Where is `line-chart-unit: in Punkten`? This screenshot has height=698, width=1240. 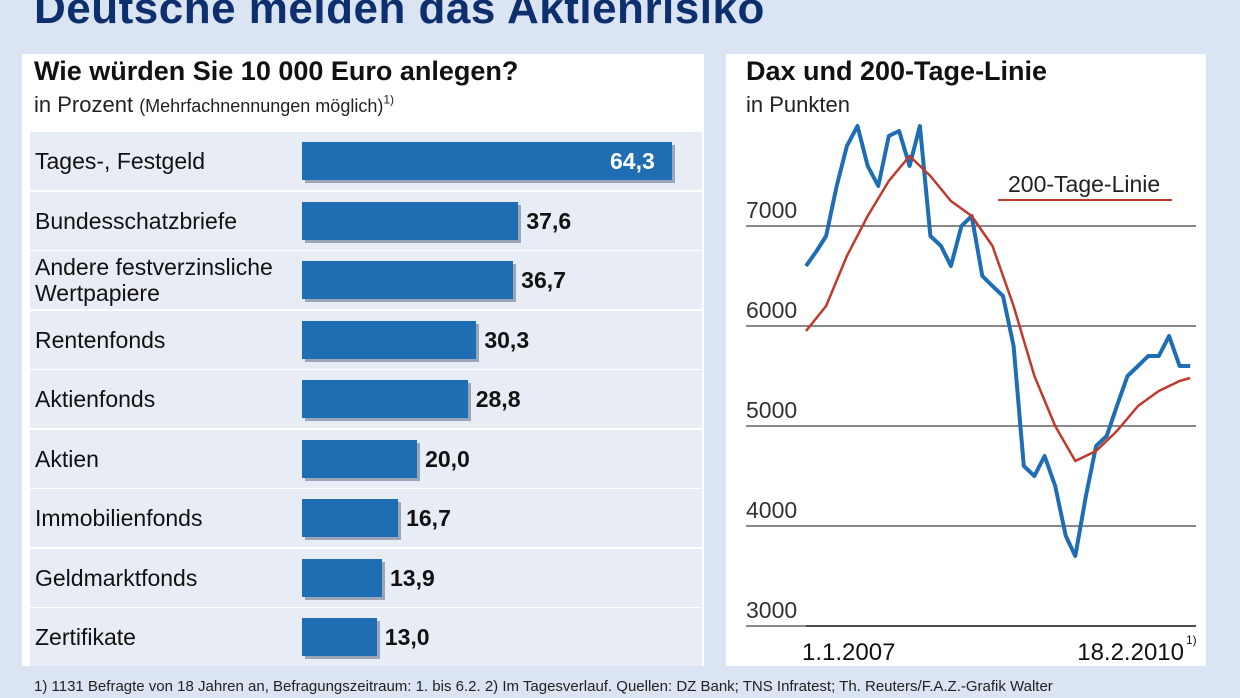 line-chart-unit: in Punkten is located at coordinates (798, 104).